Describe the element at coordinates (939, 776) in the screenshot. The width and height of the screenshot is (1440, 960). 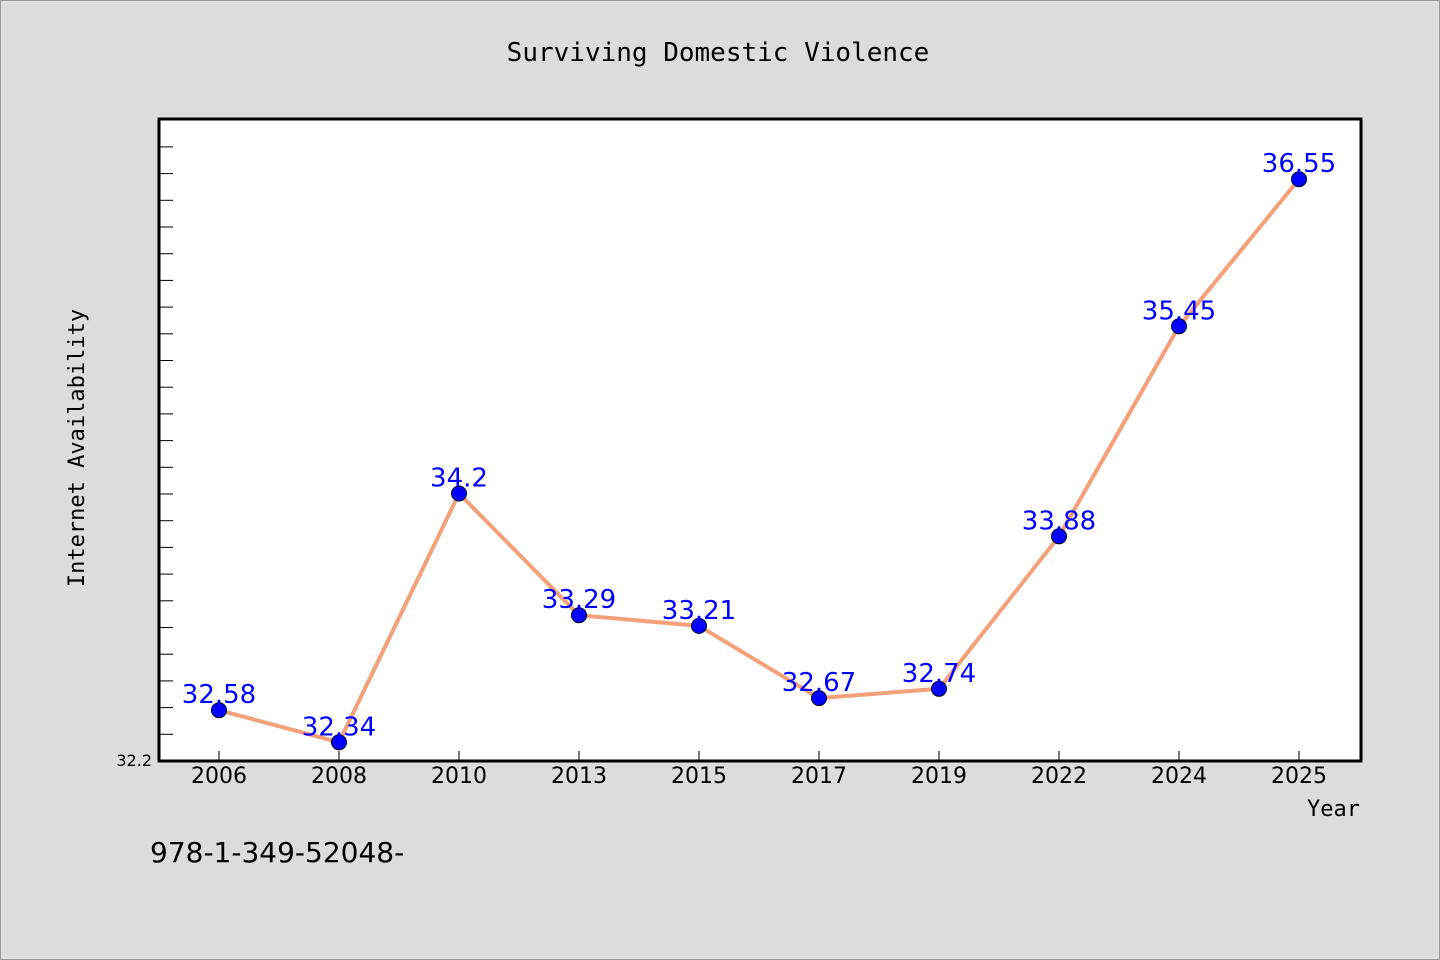
I see `x-tick-label: 2019` at that location.